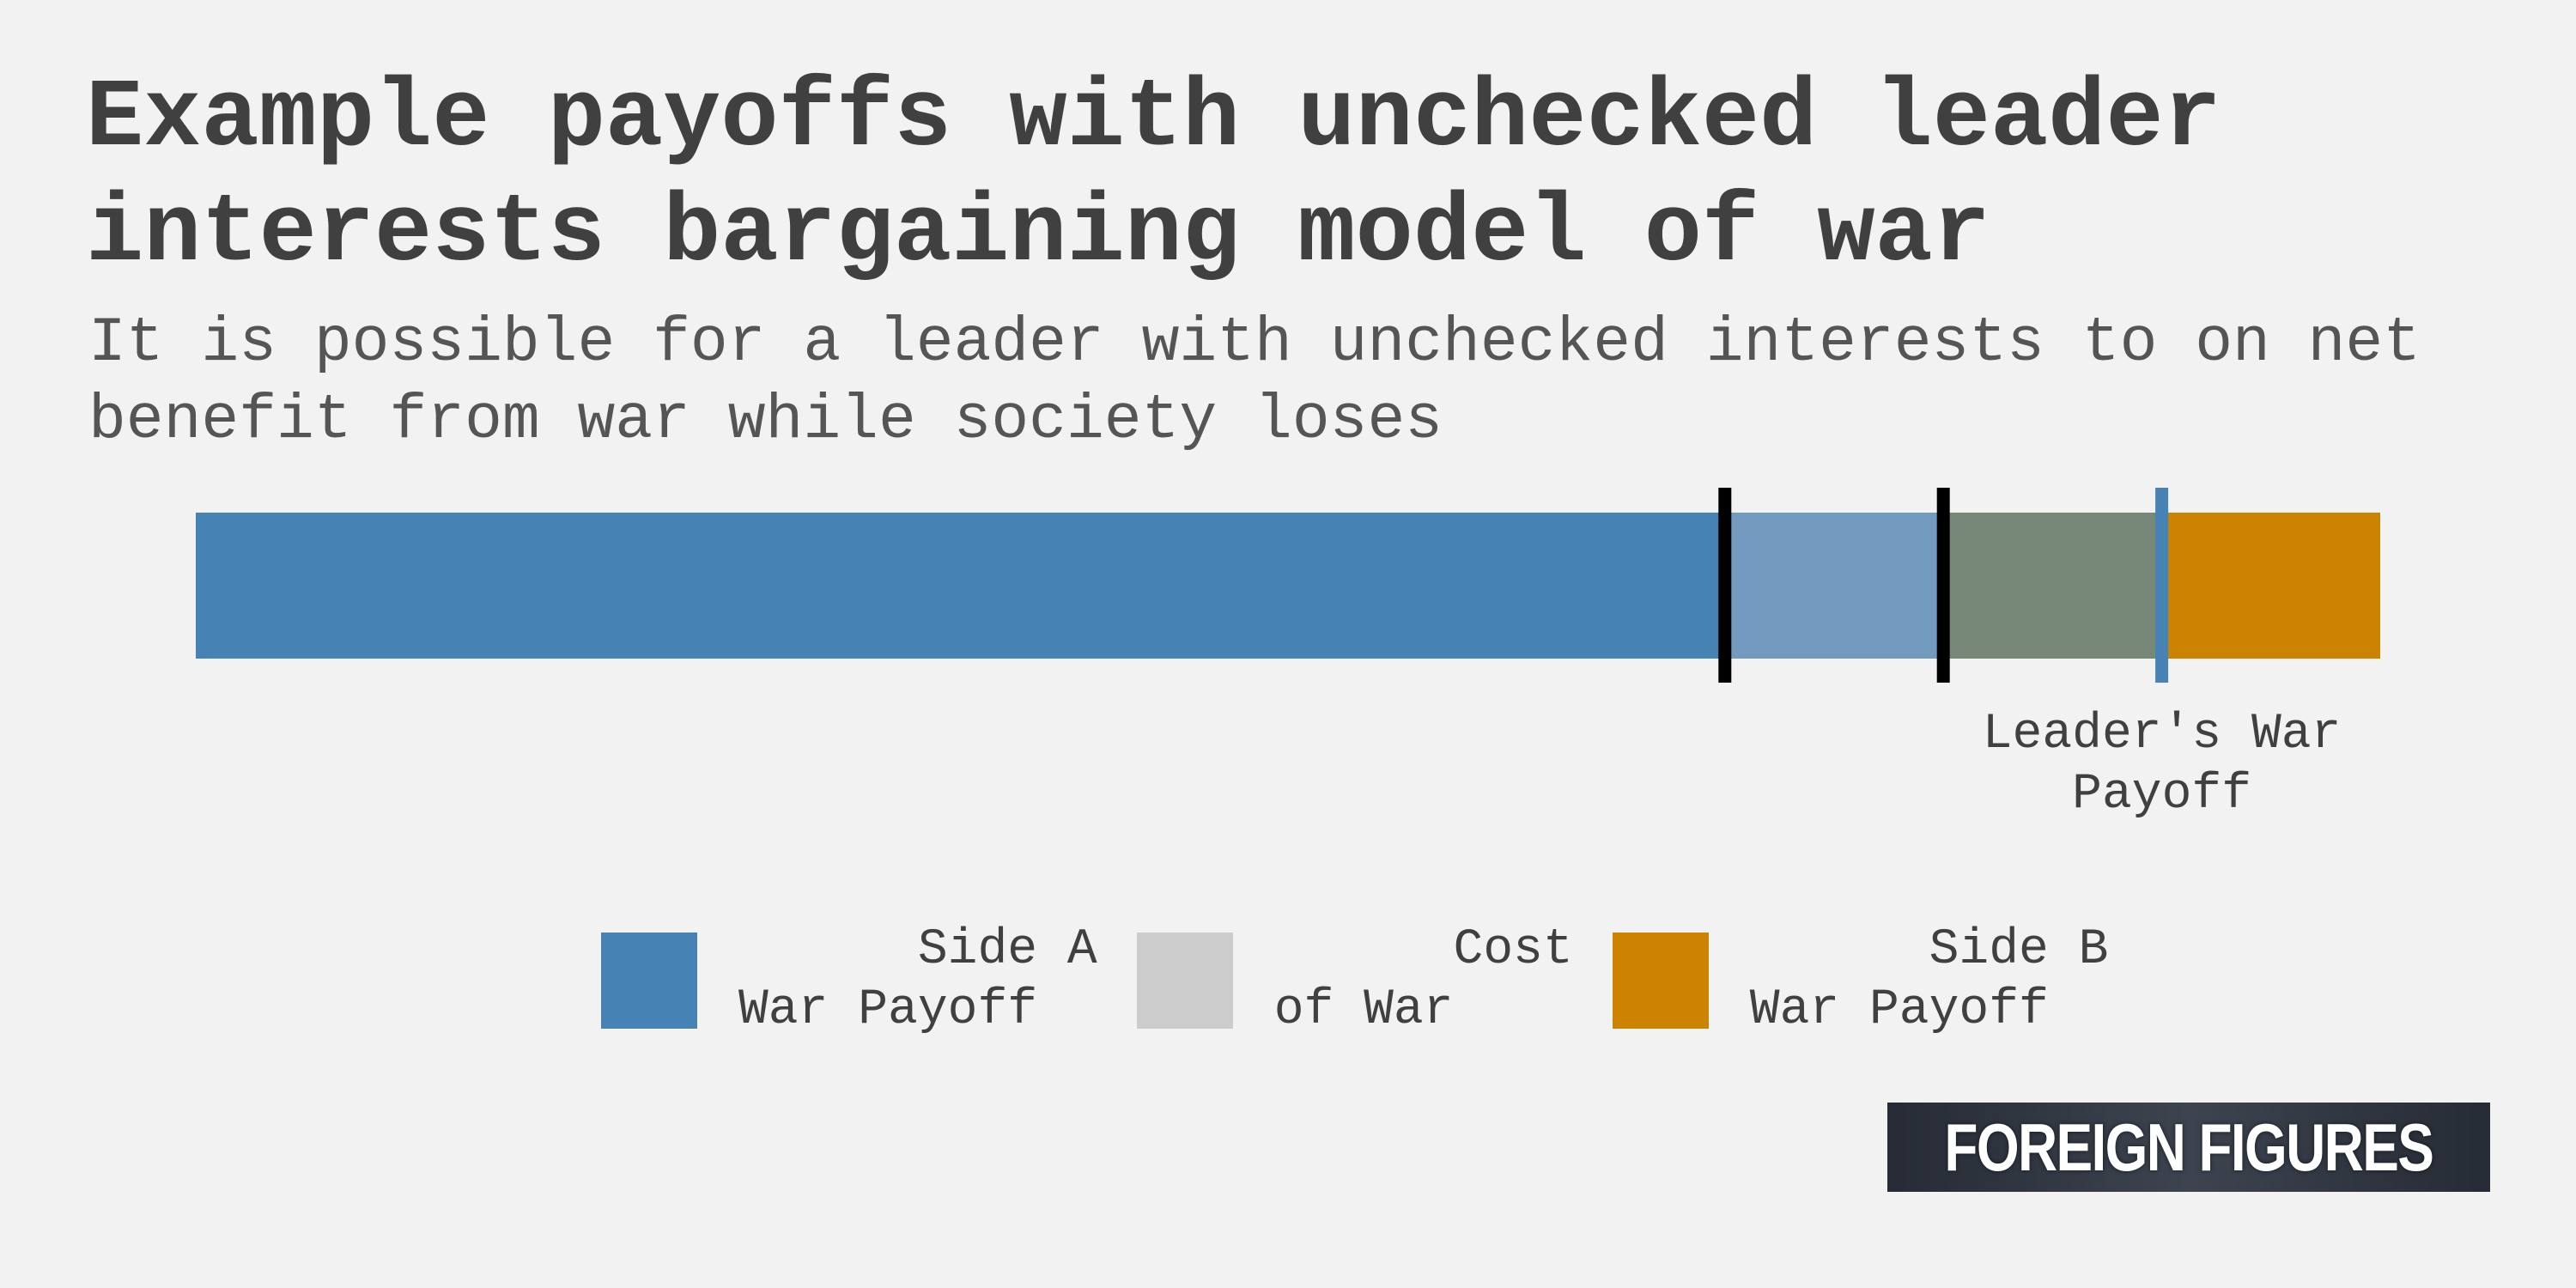  I want to click on bar-segments, so click(1288, 586).